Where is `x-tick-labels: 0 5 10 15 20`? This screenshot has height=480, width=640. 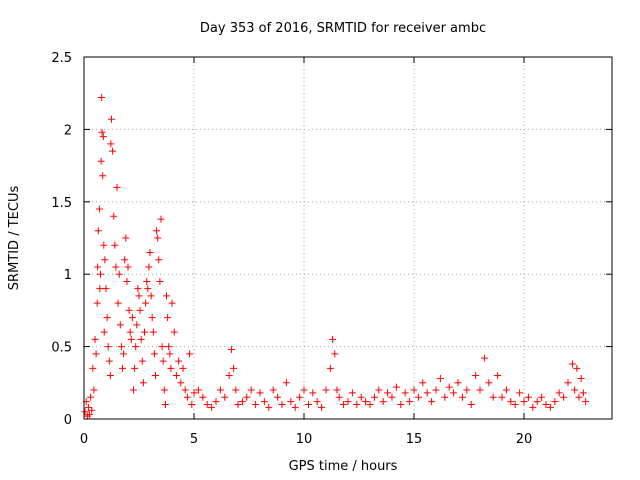 x-tick-labels: 0 5 10 15 20 is located at coordinates (306, 439).